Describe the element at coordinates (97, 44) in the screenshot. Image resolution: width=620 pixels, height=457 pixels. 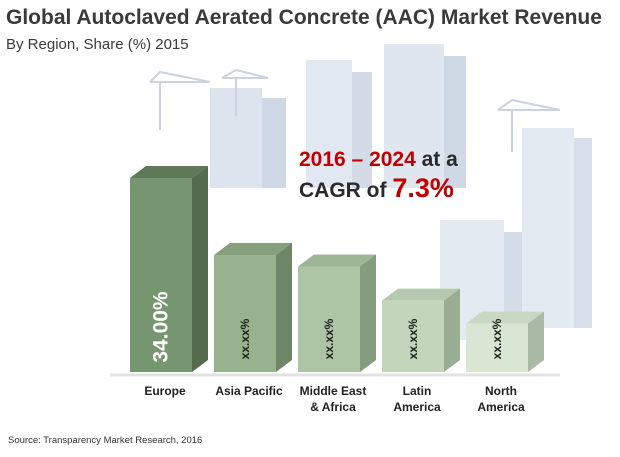
I see `chart-subtitle: By Region, Share (%) 2015` at that location.